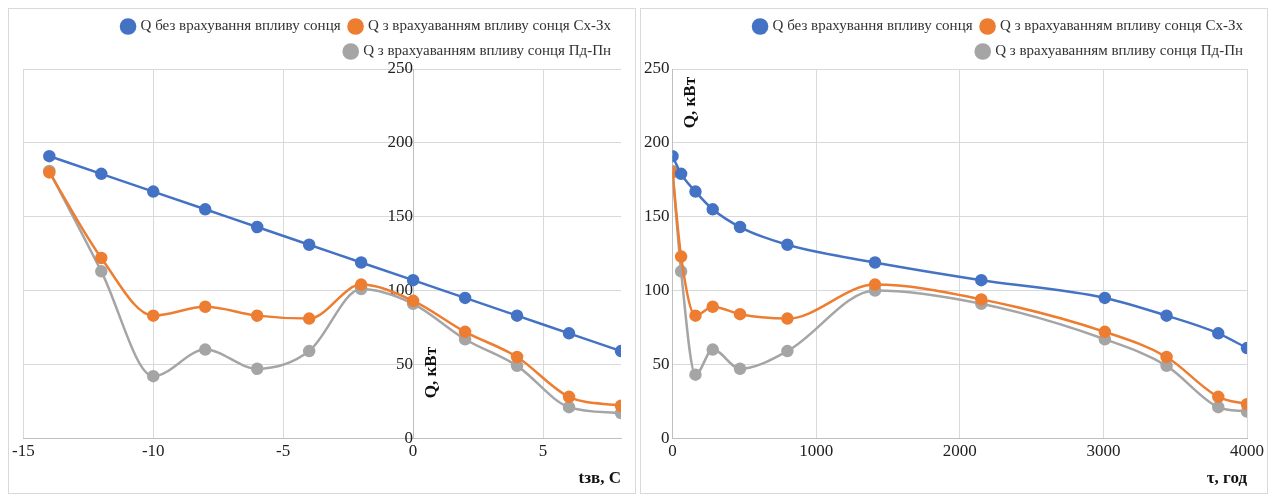  I want to click on y-tick-label: 0, so click(665, 437).